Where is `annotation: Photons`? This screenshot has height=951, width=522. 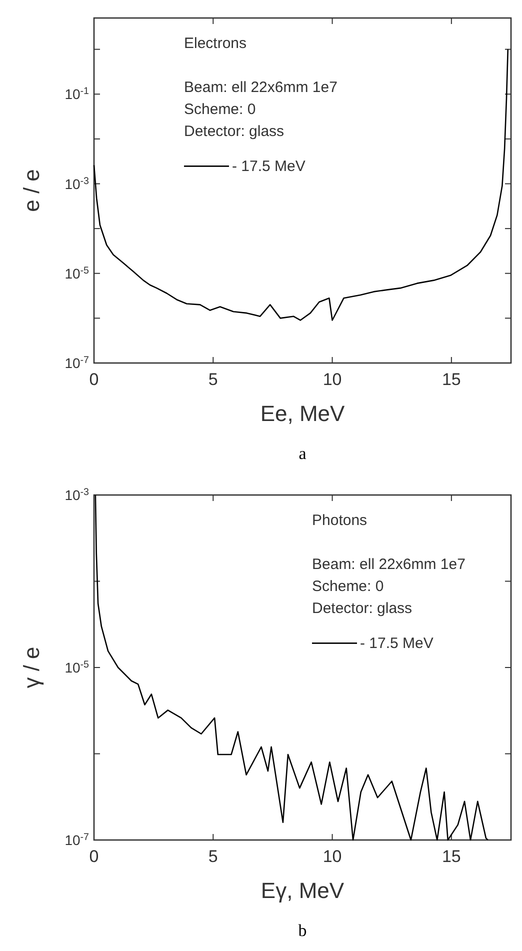 annotation: Photons is located at coordinates (340, 520).